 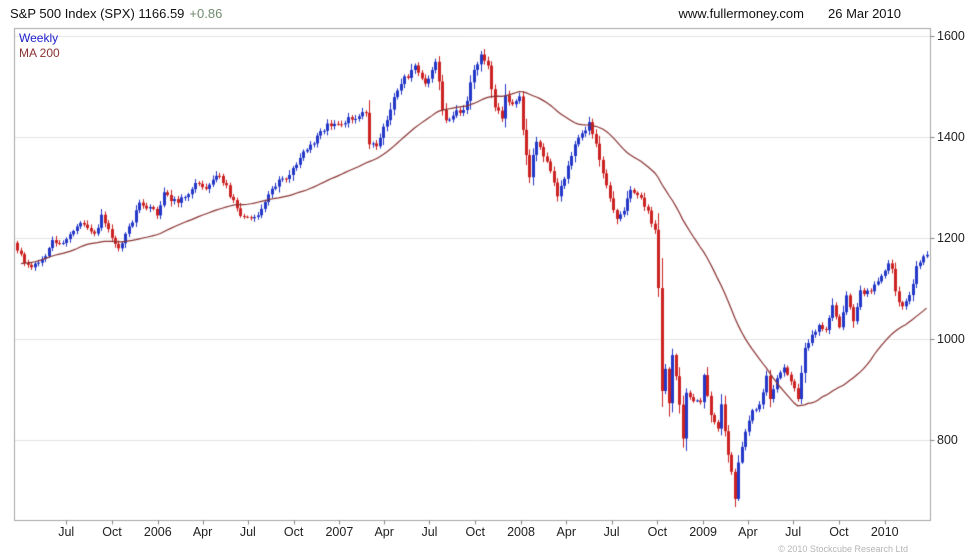 I want to click on x-axis-label: 2006, so click(x=157, y=532).